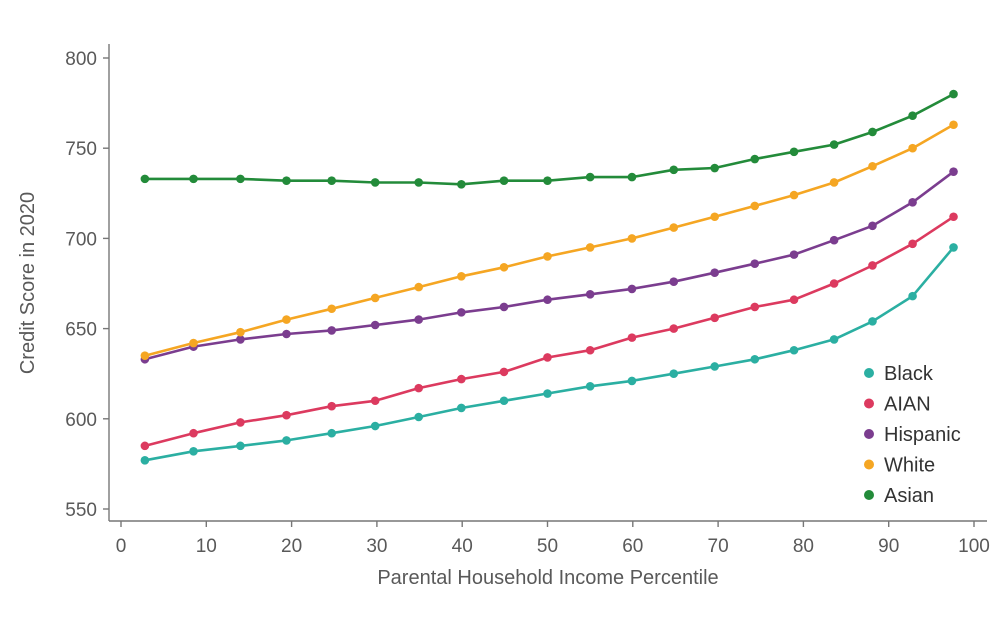 This screenshot has height=625, width=1000. Describe the element at coordinates (81, 510) in the screenshot. I see `y-tick-label: 550` at that location.